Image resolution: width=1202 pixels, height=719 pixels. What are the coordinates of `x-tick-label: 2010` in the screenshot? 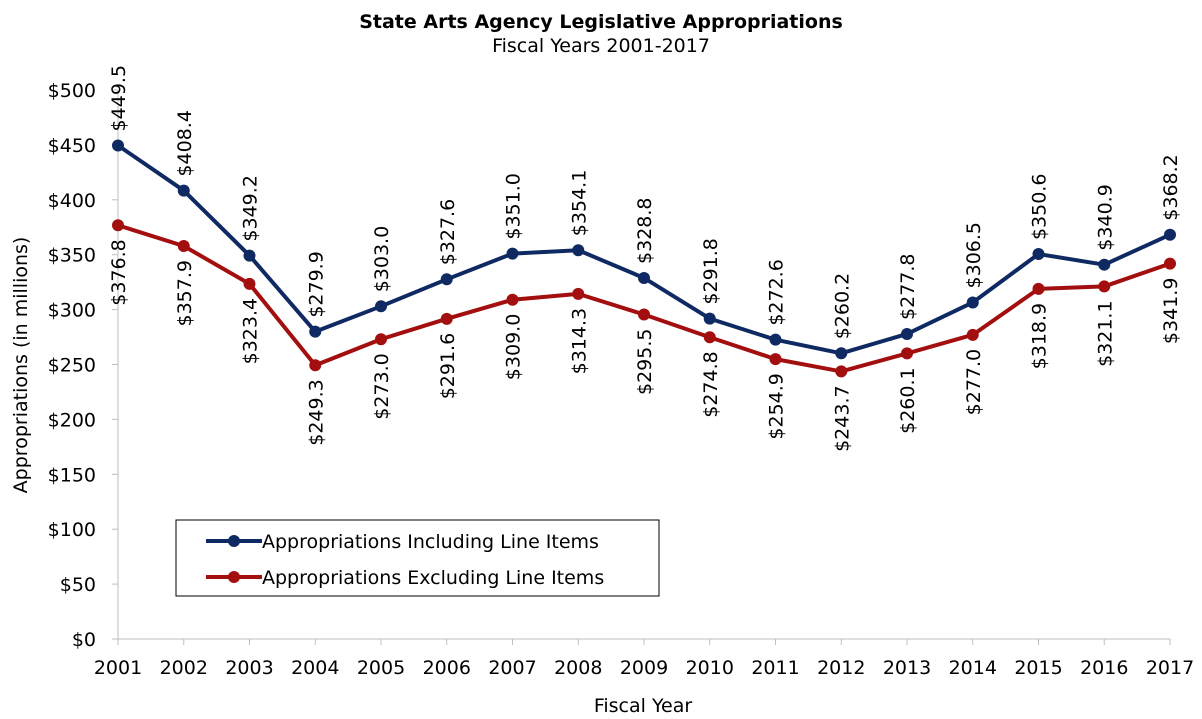 It's located at (710, 668).